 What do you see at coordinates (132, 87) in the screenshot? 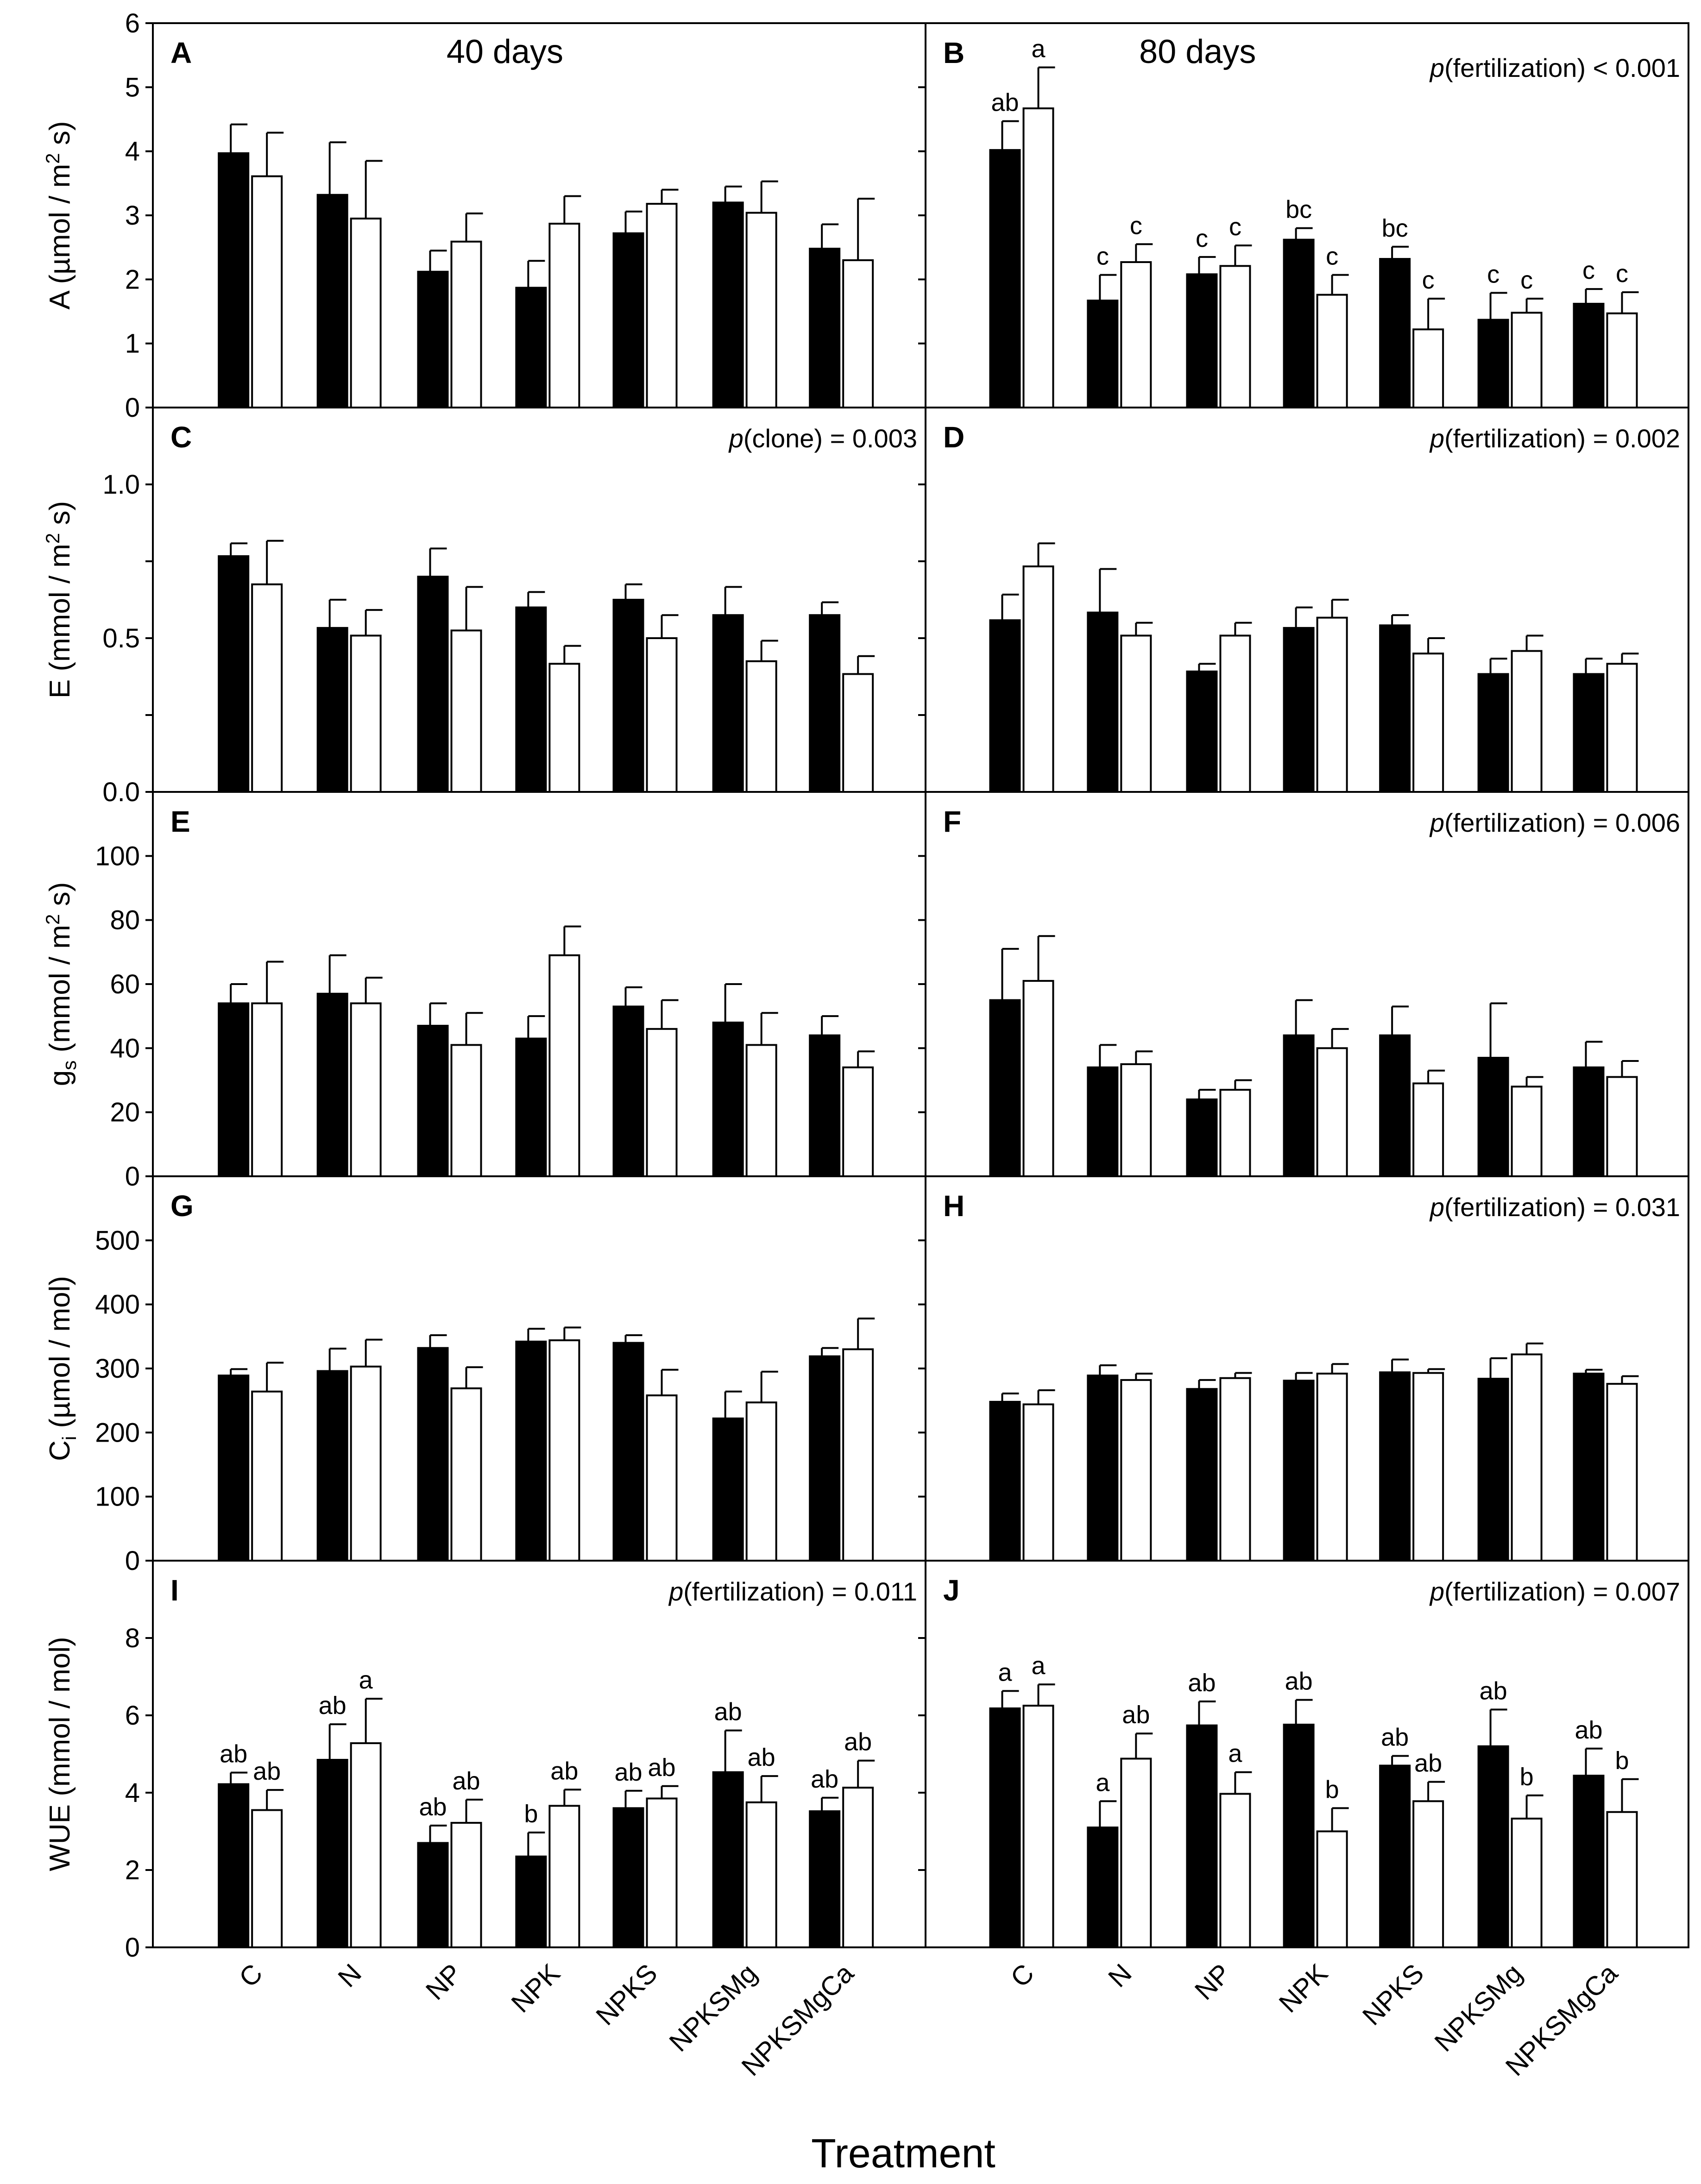
I see `y-tick-label: 5` at bounding box center [132, 87].